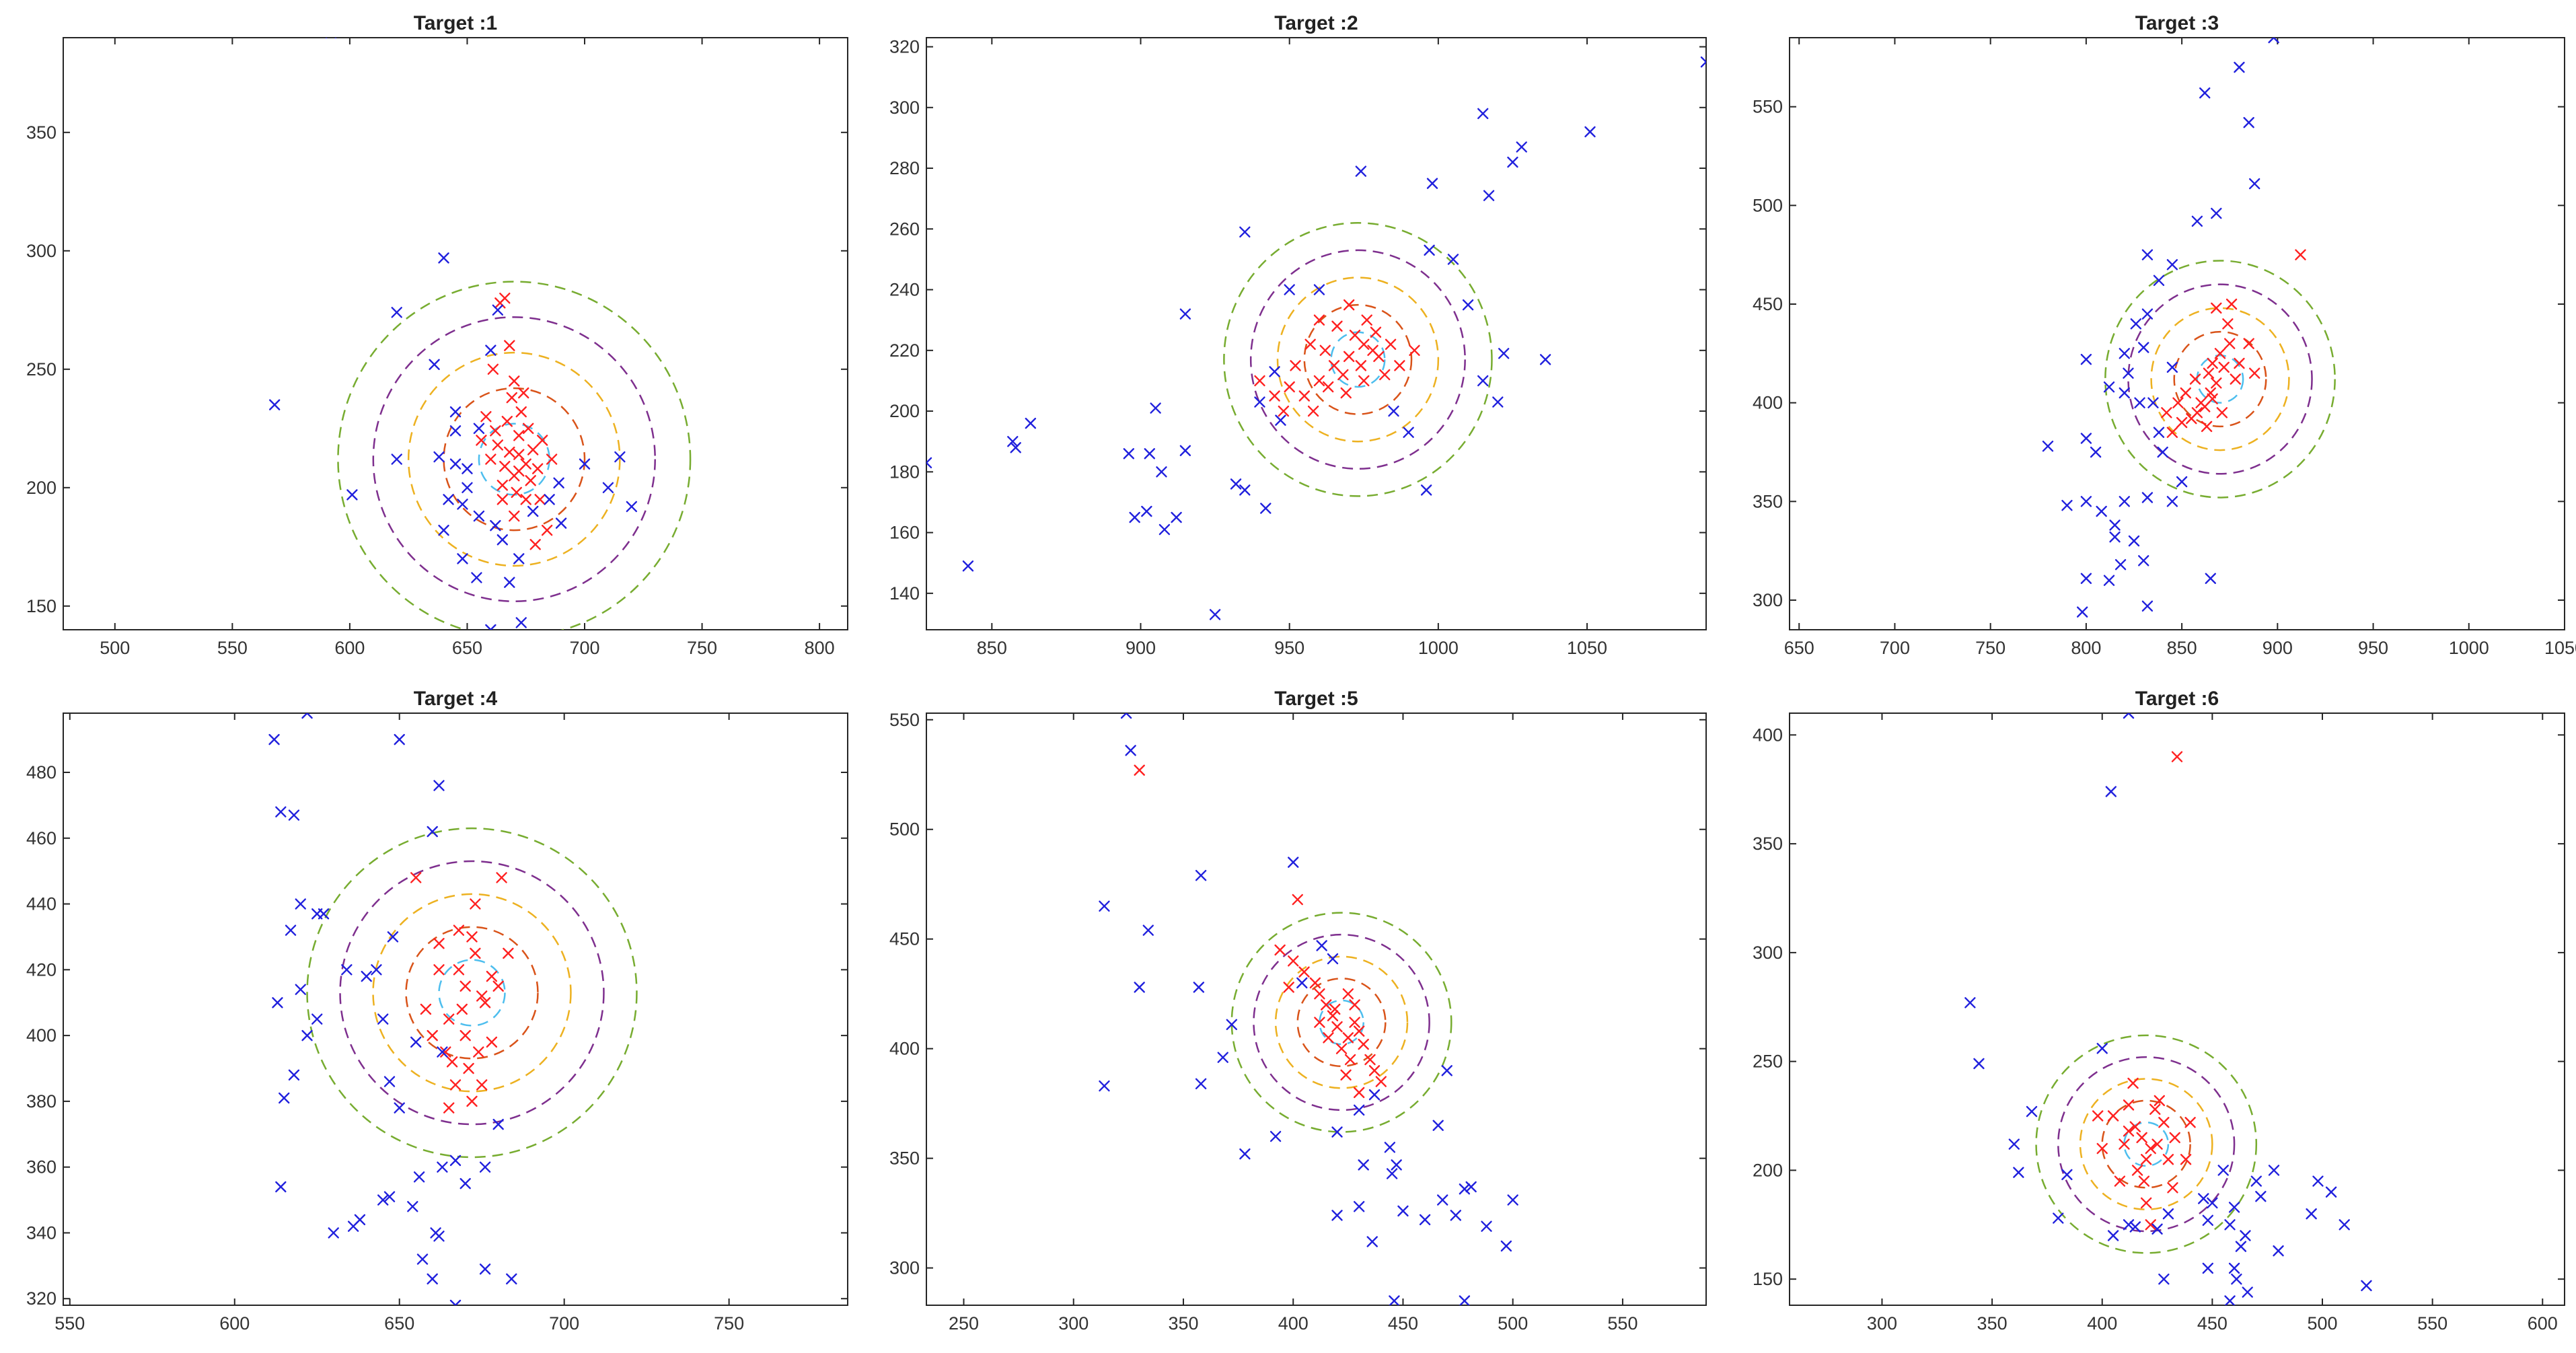 Image resolution: width=2576 pixels, height=1353 pixels. Describe the element at coordinates (232, 648) in the screenshot. I see `x-tick-label: 550` at that location.